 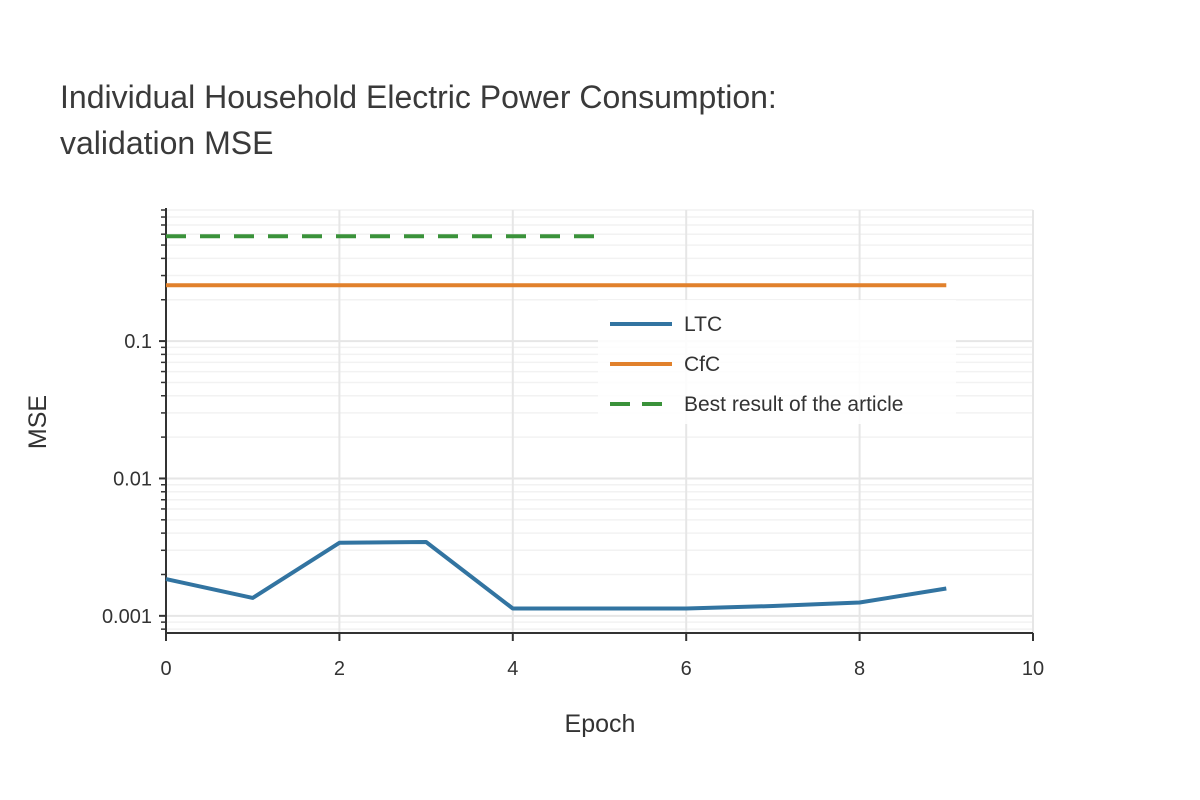 What do you see at coordinates (1033, 669) in the screenshot?
I see `x-tick-label: 10` at bounding box center [1033, 669].